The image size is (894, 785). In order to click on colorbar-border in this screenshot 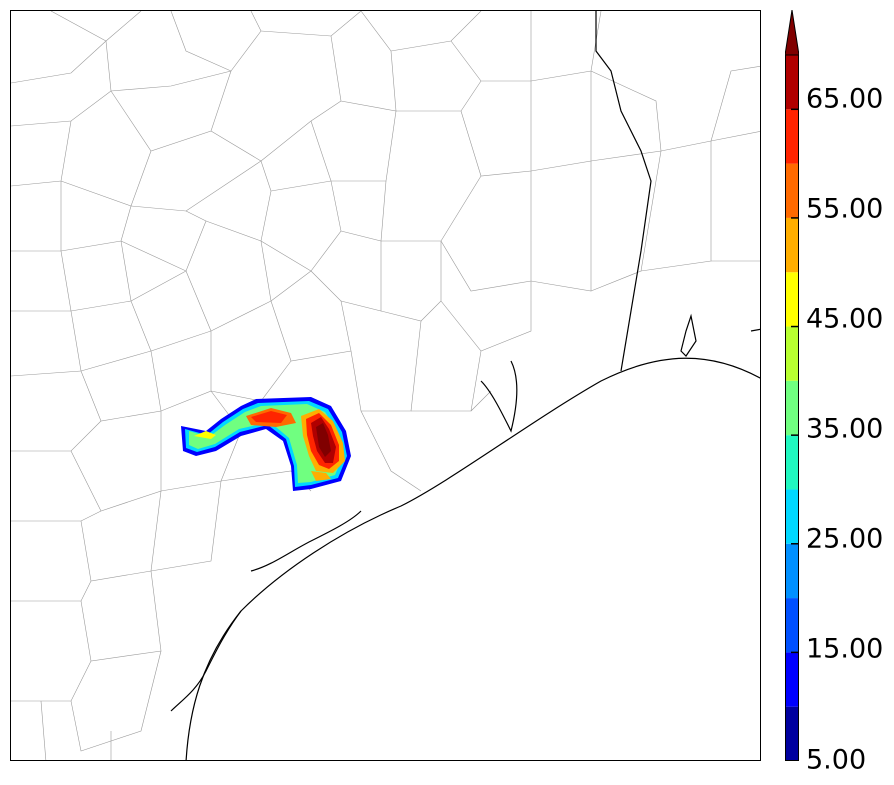, I will do `click(792, 407)`.